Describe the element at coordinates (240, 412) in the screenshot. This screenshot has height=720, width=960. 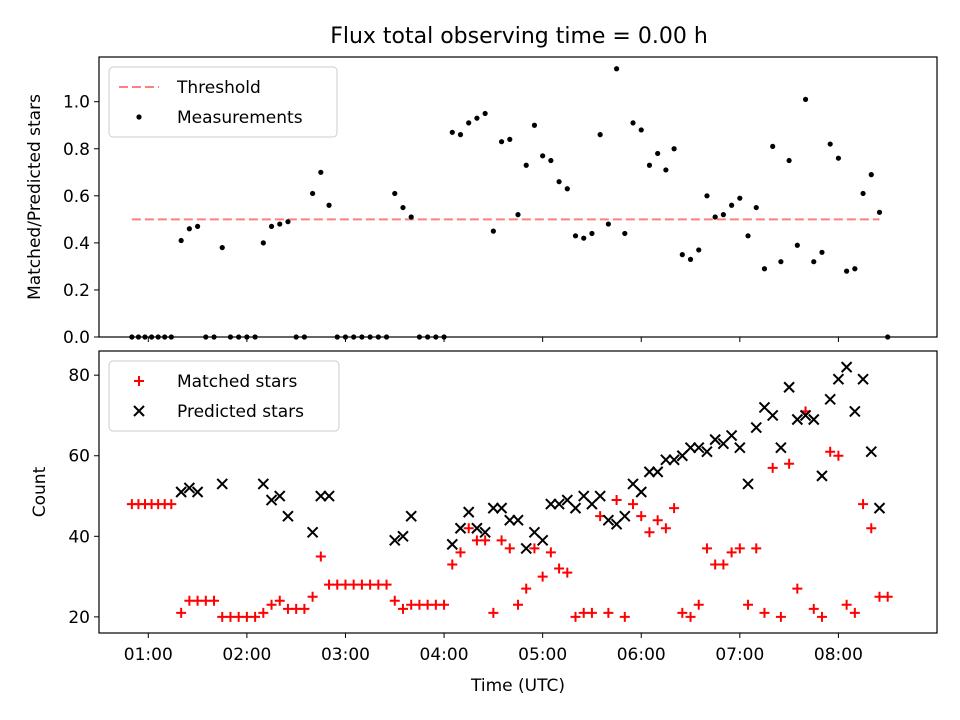
I see `legend-label: Predicted stars` at that location.